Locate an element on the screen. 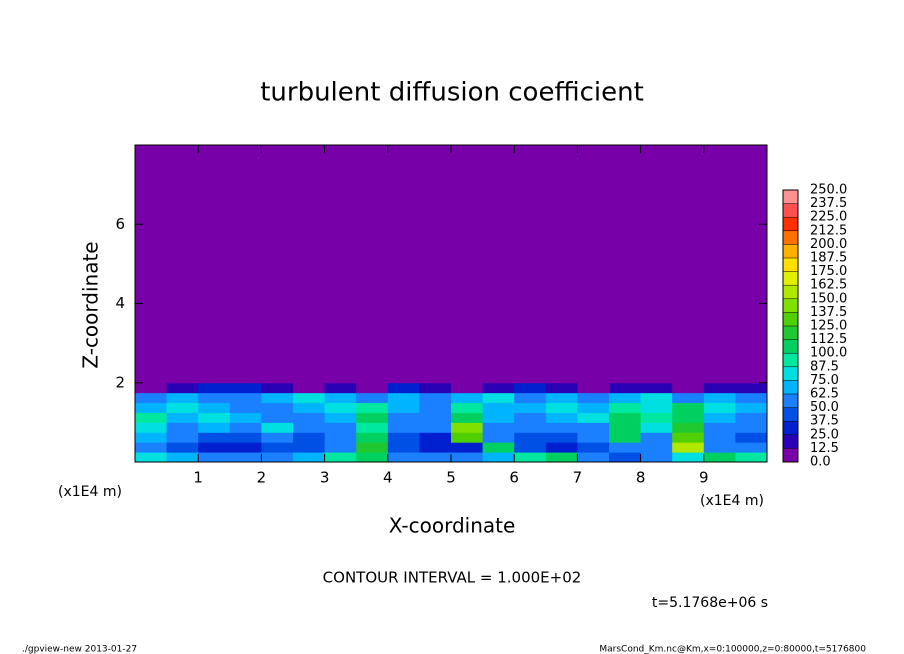 Image resolution: width=904 pixels, height=654 pixels. colorbar-label: 0.0 is located at coordinates (820, 462).